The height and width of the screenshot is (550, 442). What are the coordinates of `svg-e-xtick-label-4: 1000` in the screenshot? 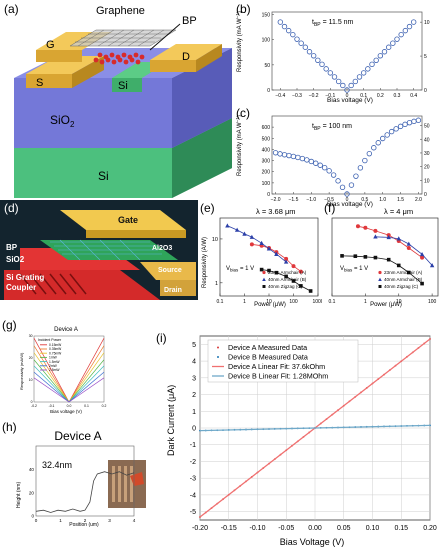 It's located at (317, 302).